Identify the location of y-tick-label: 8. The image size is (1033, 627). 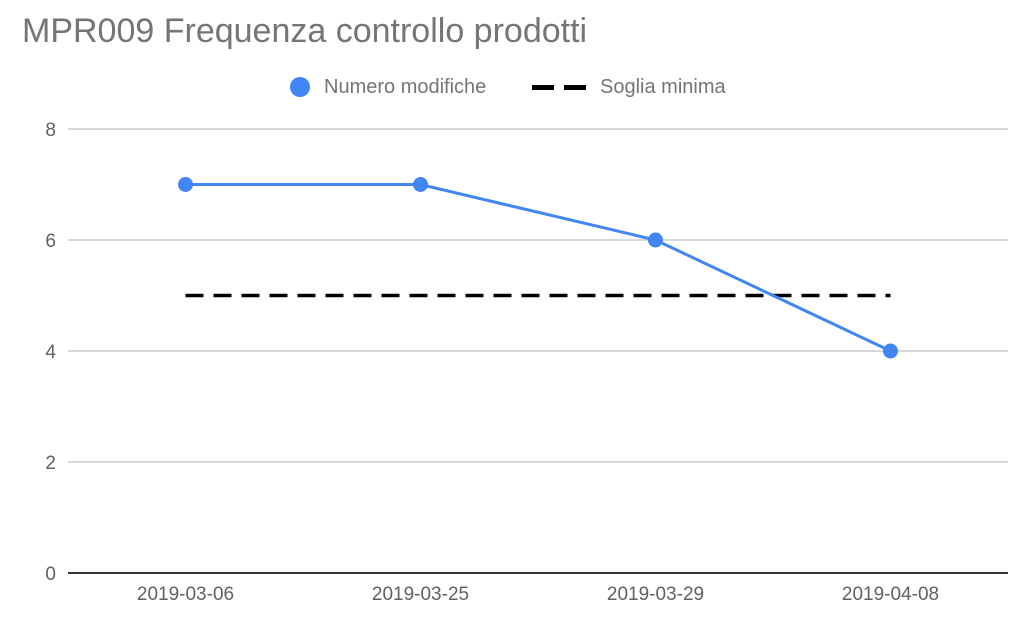
(50, 130).